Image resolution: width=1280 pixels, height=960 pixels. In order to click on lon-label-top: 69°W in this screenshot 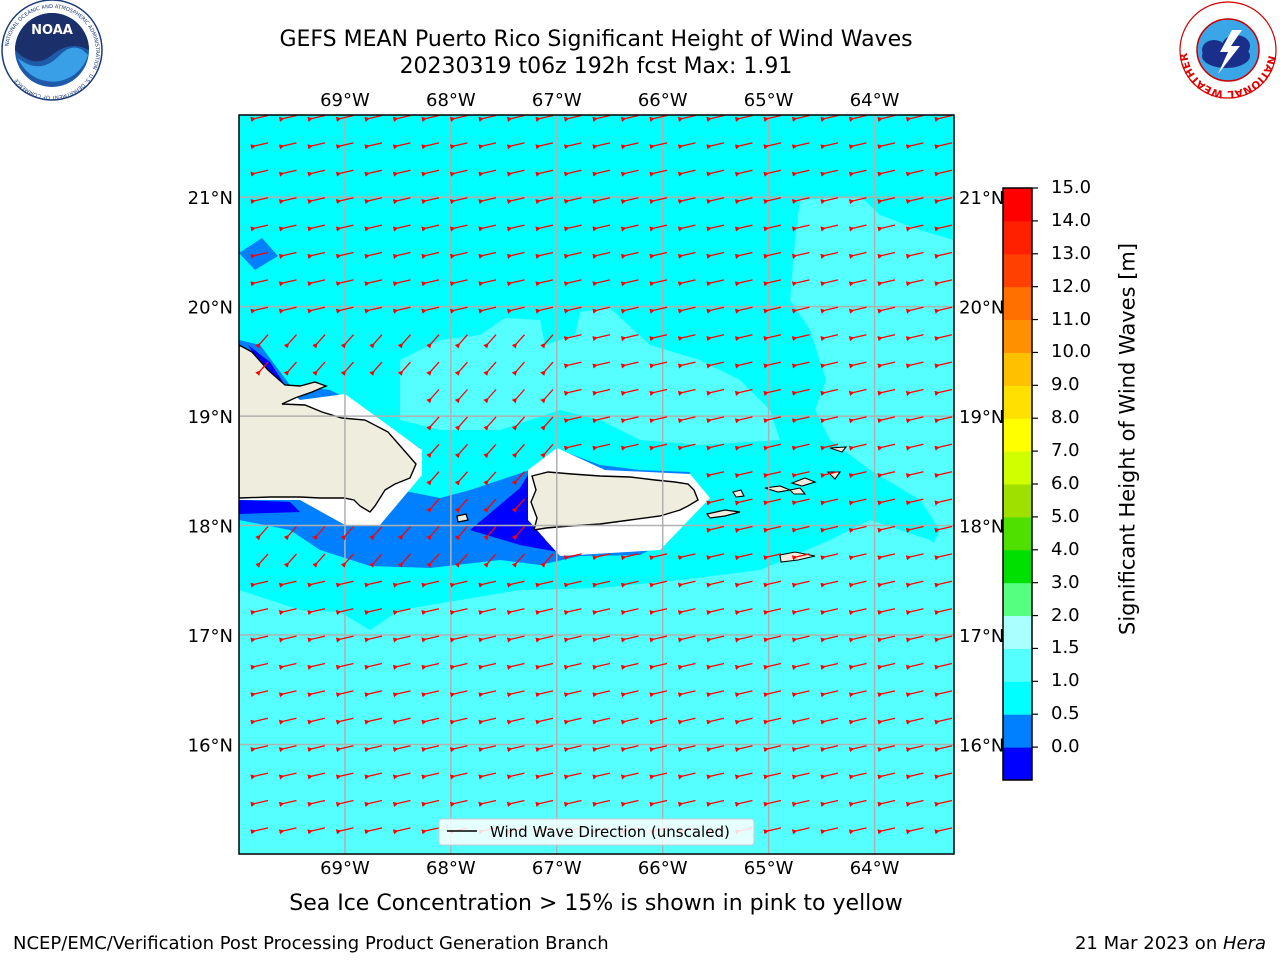, I will do `click(345, 100)`.